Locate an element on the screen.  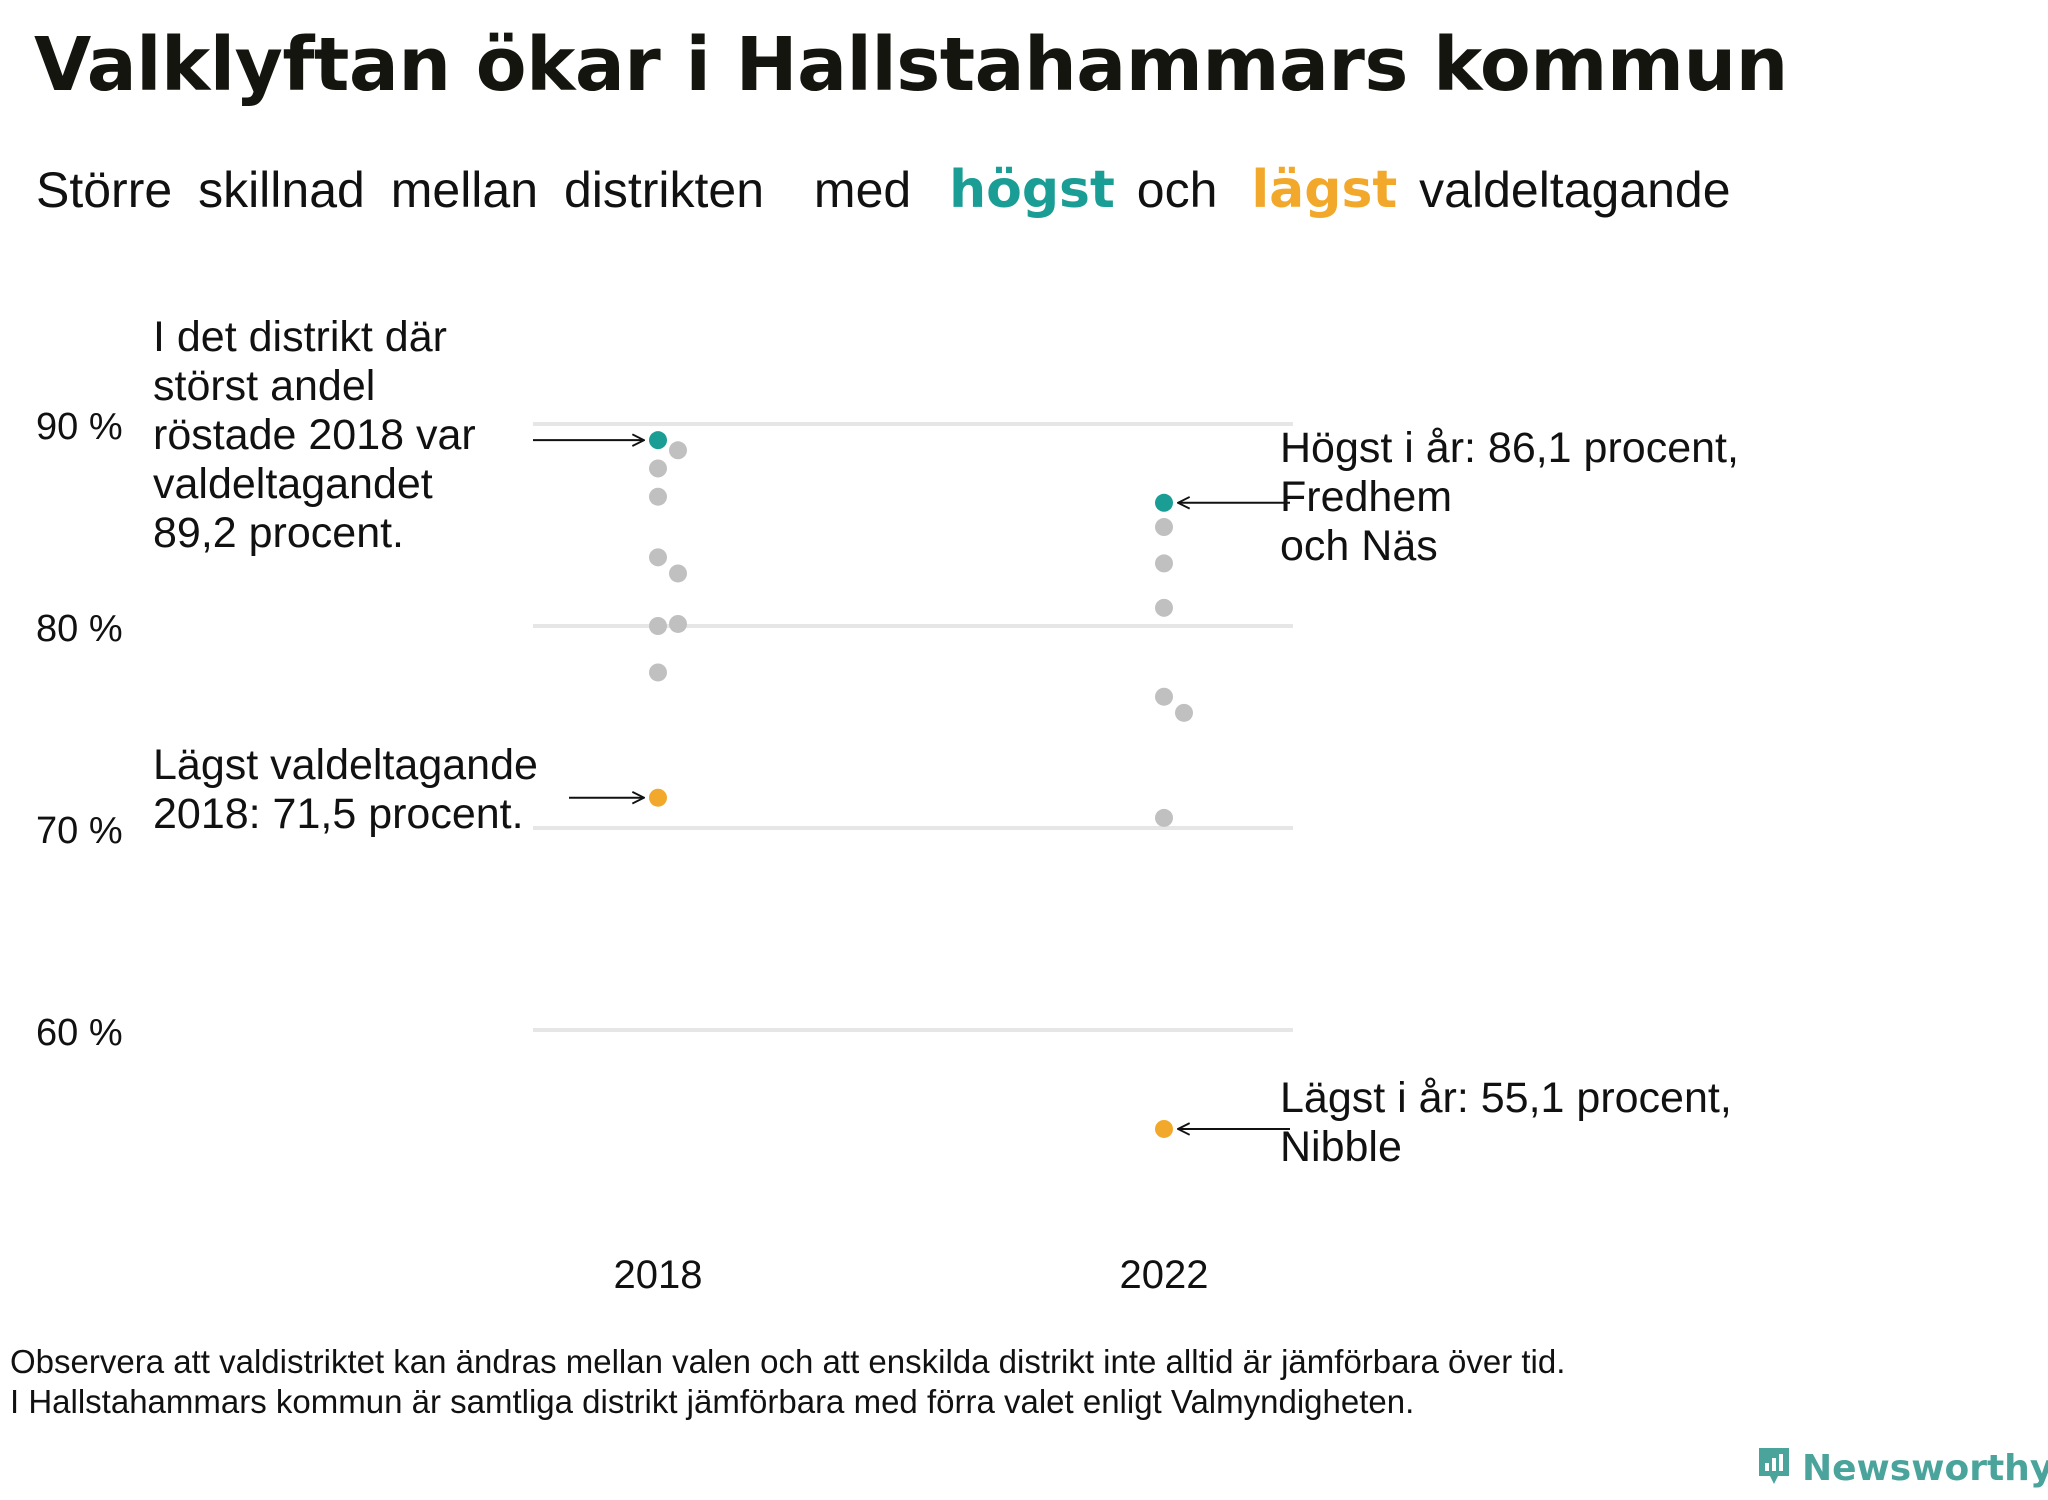
subtitle-highest-word: högst is located at coordinates (1032, 190).